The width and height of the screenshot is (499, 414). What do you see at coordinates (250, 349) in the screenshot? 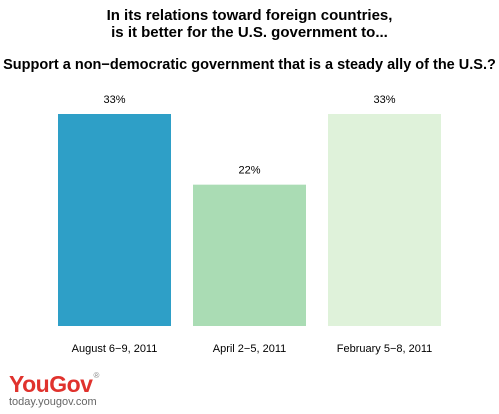
I see `category-label-2: April 2−5, 2011` at bounding box center [250, 349].